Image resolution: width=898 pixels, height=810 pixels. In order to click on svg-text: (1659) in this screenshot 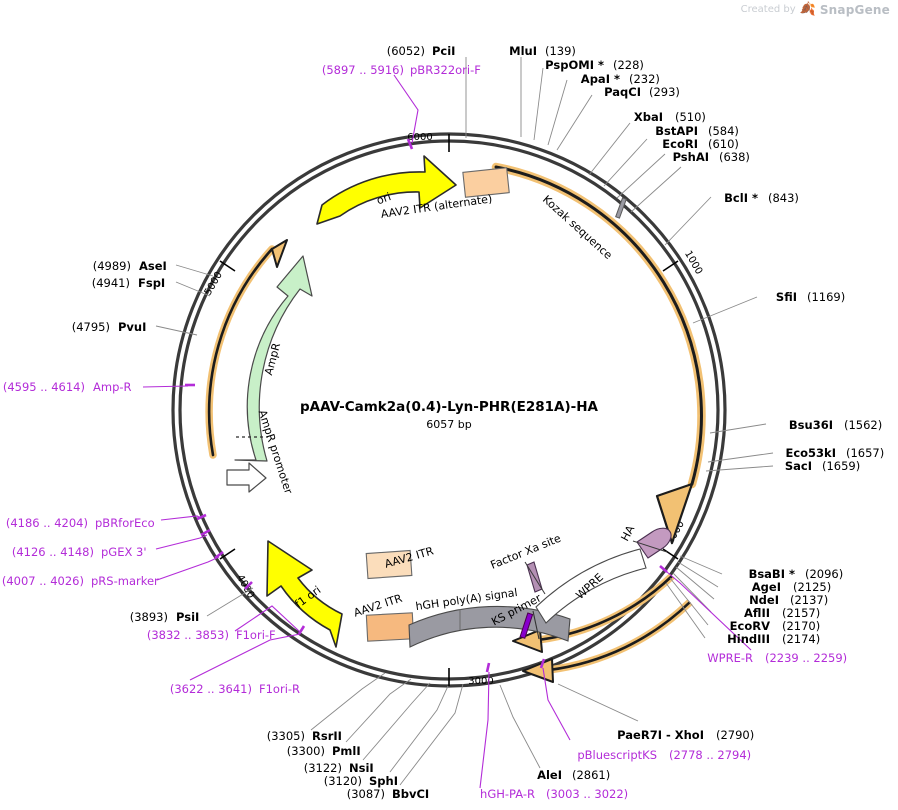, I will do `click(841, 466)`.